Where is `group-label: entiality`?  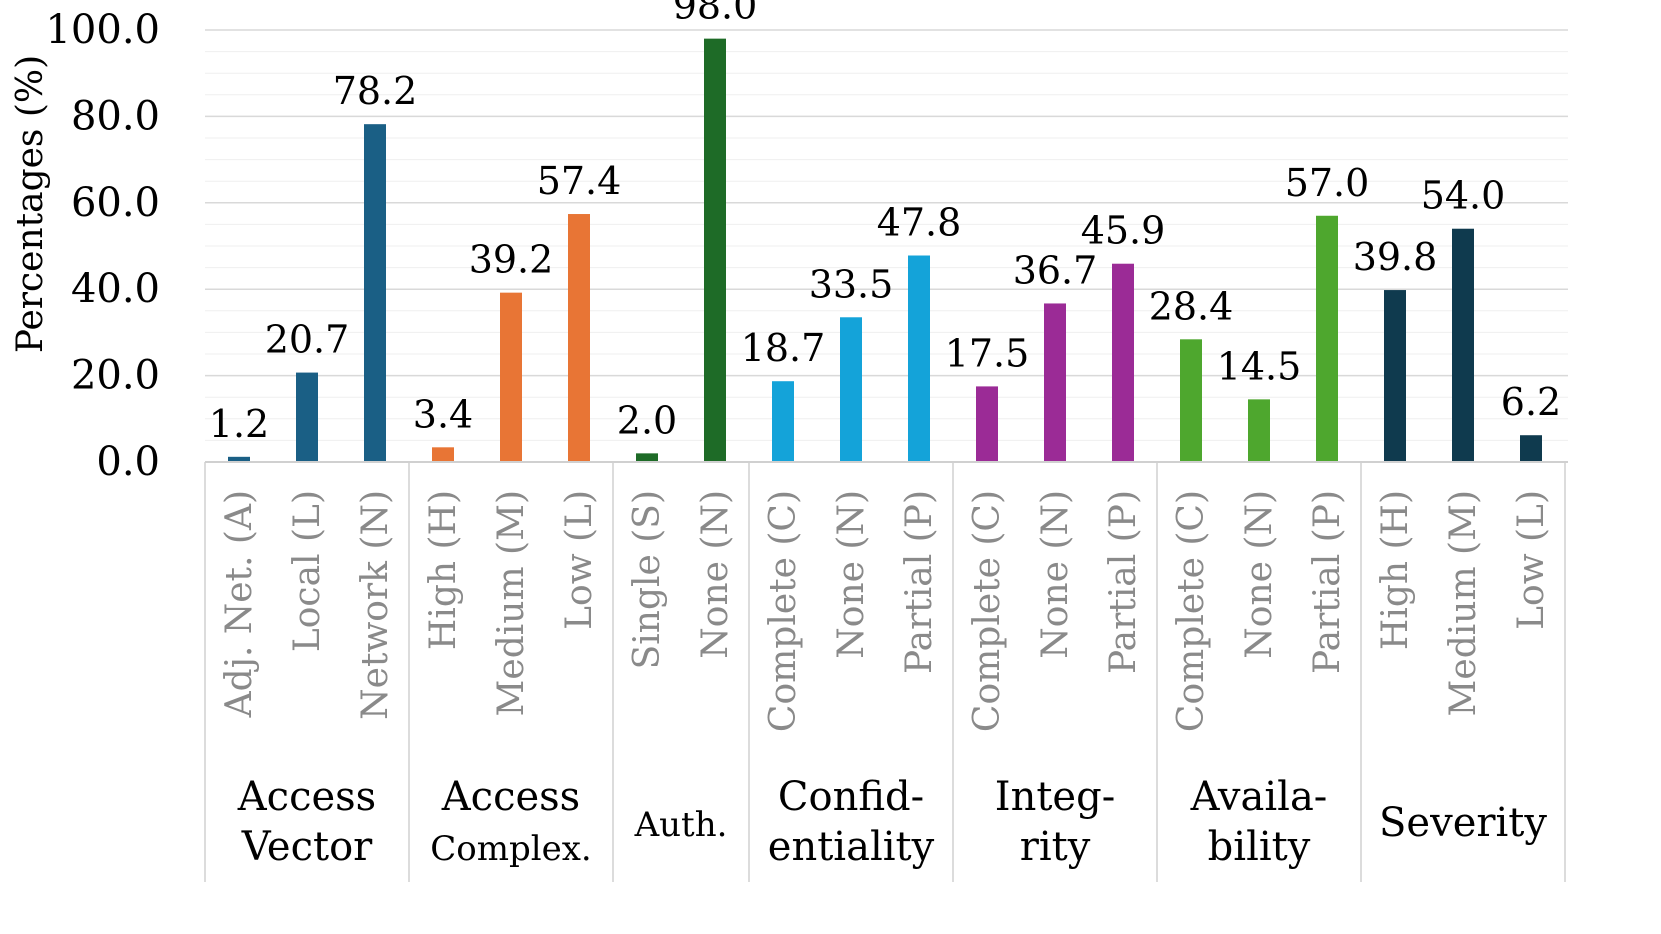 group-label: entiality is located at coordinates (851, 847).